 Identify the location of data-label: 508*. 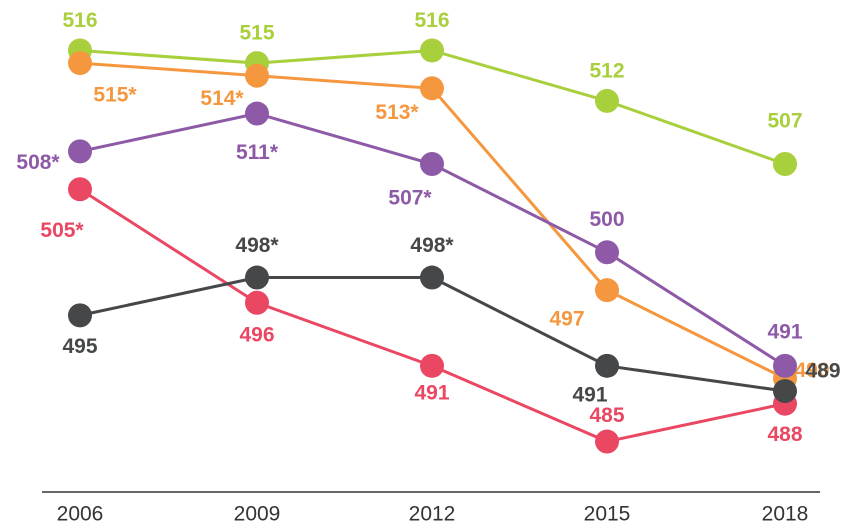
(38, 162).